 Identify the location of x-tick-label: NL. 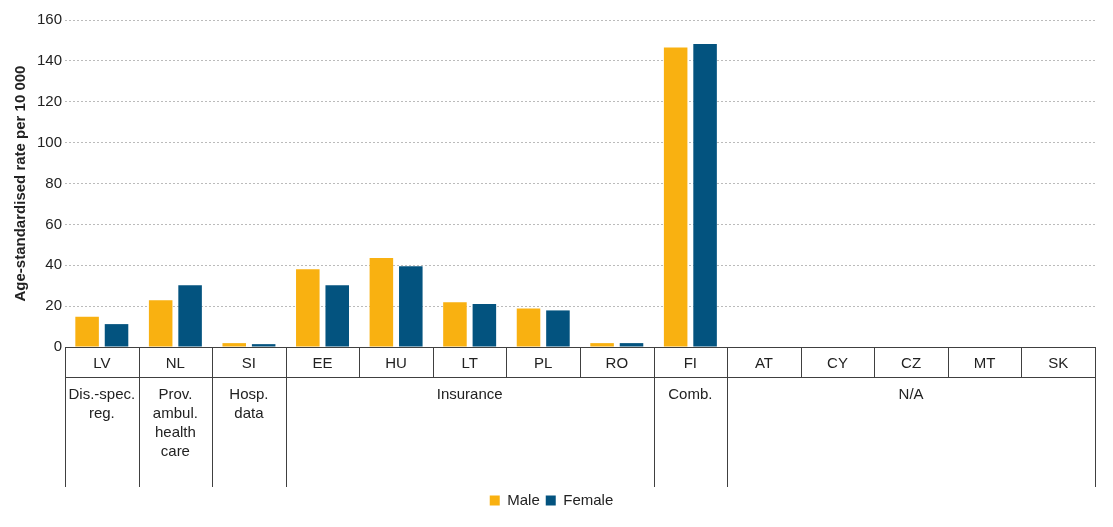
(175, 363).